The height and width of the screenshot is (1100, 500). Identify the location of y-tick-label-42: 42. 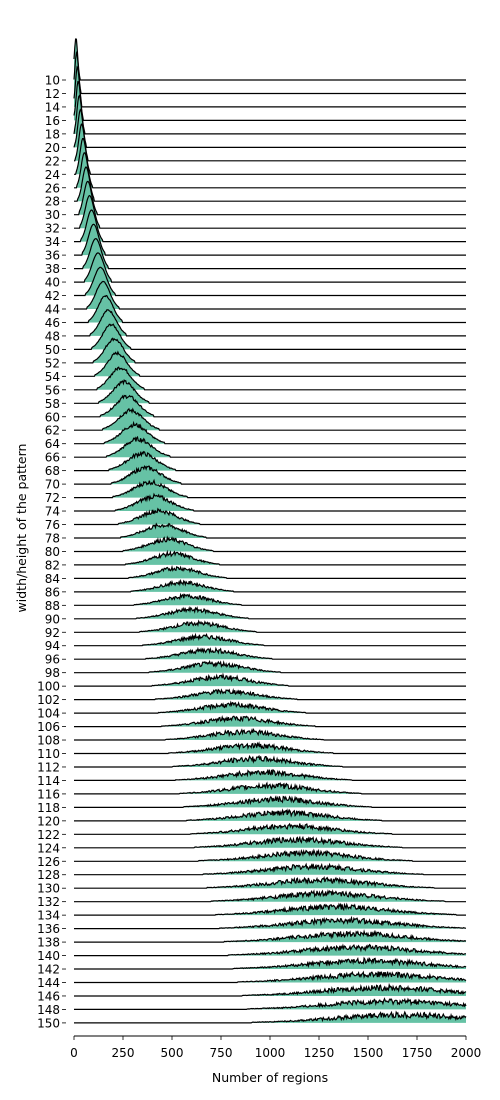
(52, 296).